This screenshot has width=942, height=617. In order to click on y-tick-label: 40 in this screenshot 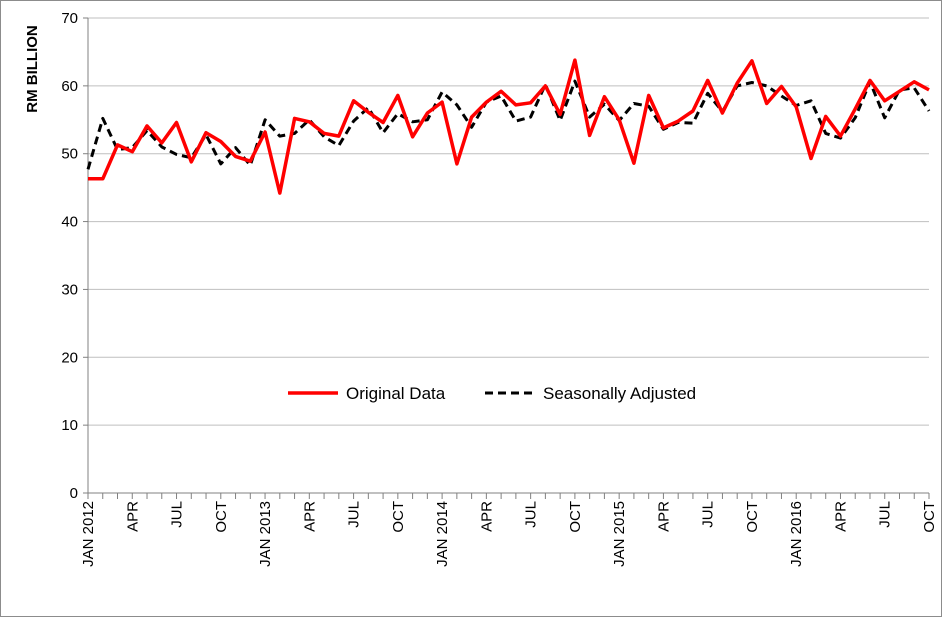, I will do `click(69, 222)`.